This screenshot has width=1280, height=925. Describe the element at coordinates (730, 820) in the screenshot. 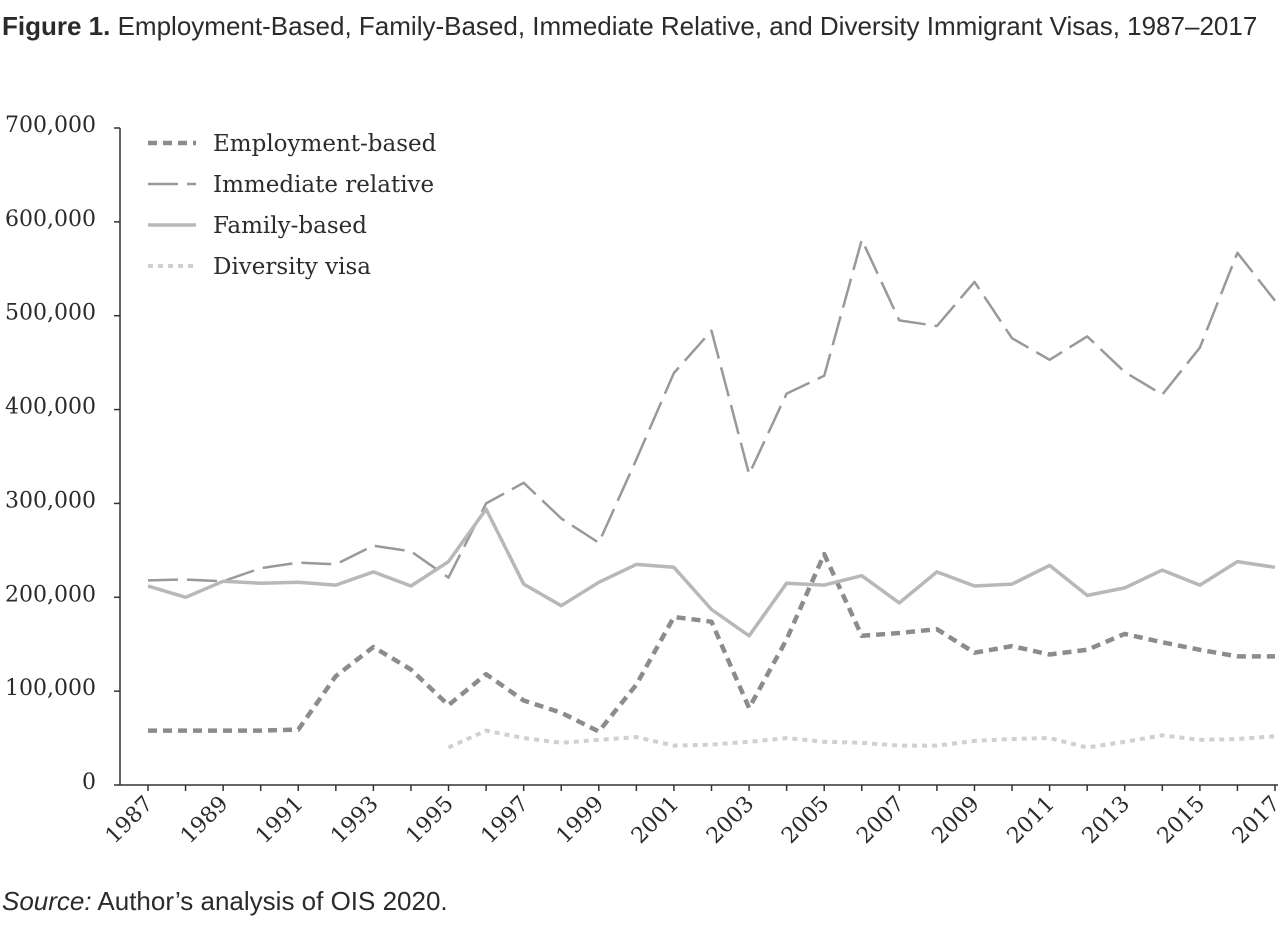

I see `x-tick-label: 2003` at that location.